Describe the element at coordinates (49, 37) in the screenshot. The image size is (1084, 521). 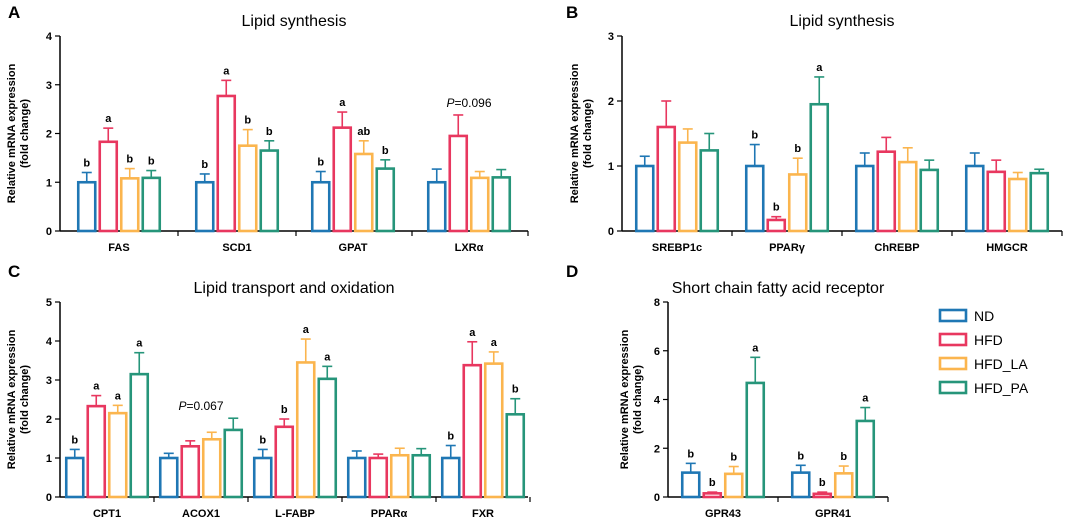
I see `panel-a-ytick-label: 4` at that location.